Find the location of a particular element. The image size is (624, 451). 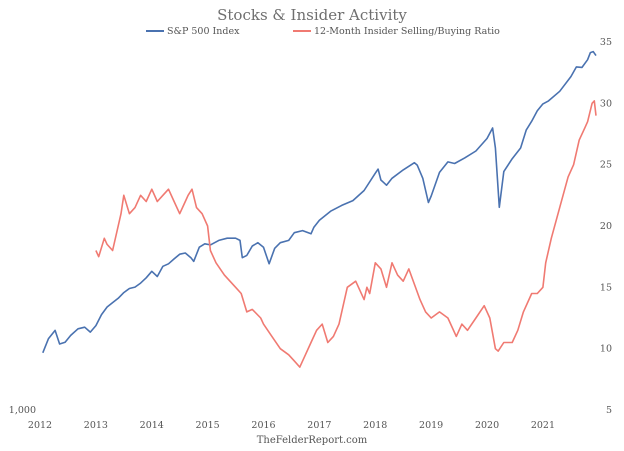

x-axis-ticks: 2012 2013 2014 2015 2016 2017 2018 2019 2020 2021 is located at coordinates (291, 425).